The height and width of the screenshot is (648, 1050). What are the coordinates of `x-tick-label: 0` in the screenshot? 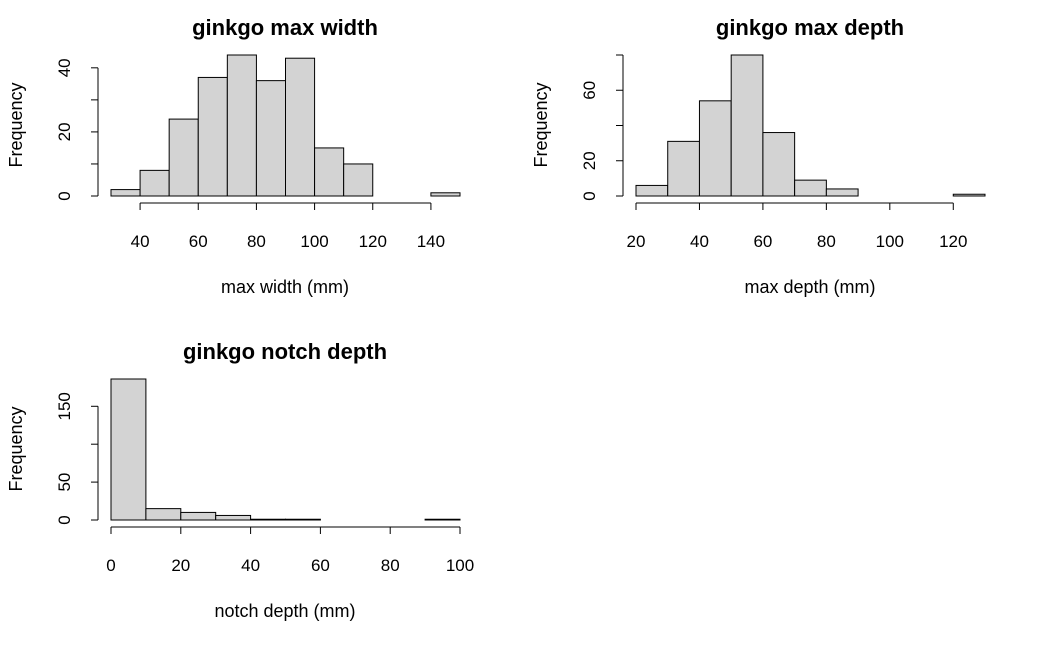 It's located at (110, 565).